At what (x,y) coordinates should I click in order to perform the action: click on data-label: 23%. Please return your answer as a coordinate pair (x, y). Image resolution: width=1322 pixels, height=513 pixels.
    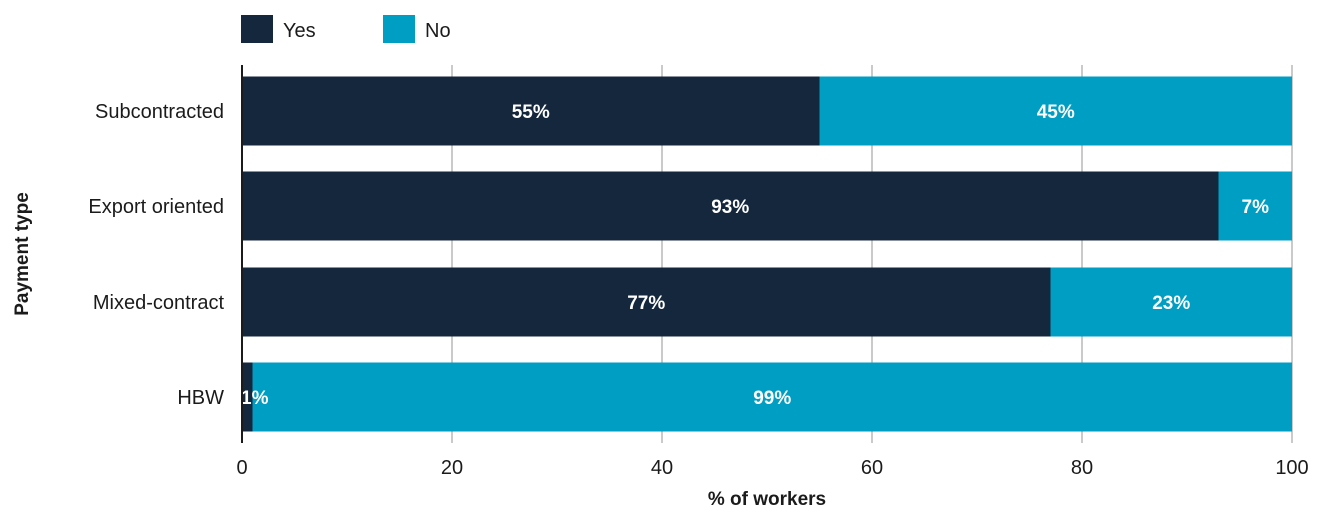
    Looking at the image, I should click on (1171, 303).